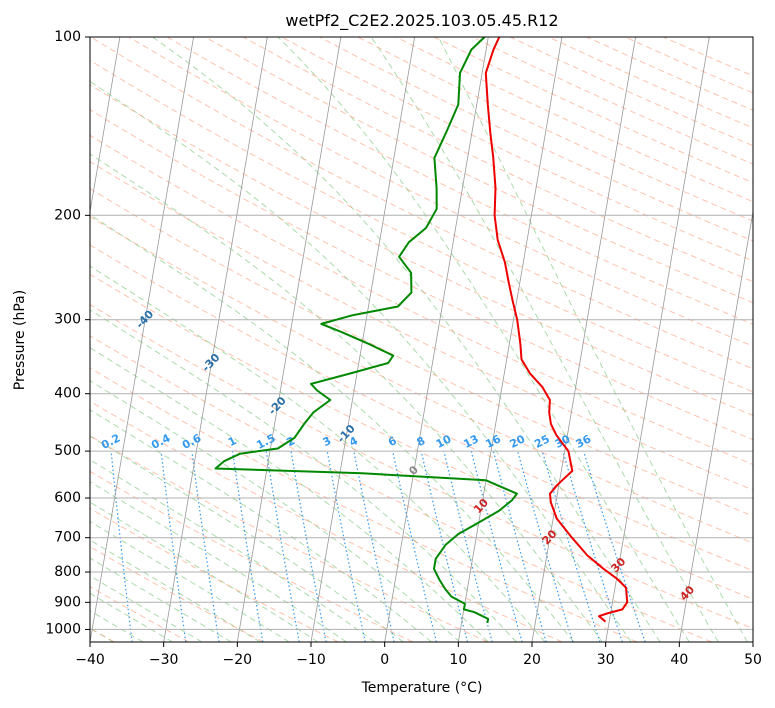  Describe the element at coordinates (327, 441) in the screenshot. I see `mixing-ratio-label: 3` at that location.